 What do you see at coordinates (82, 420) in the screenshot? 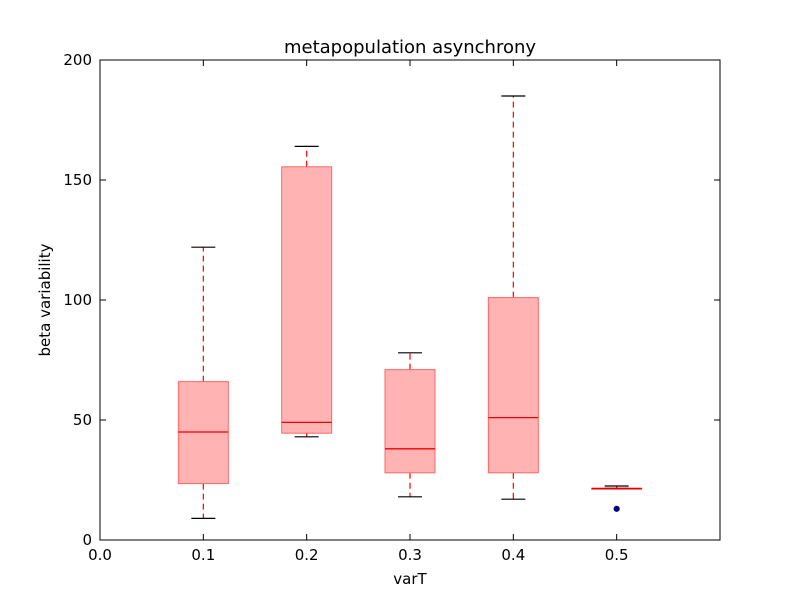
I see `y-tick-label: 50` at bounding box center [82, 420].